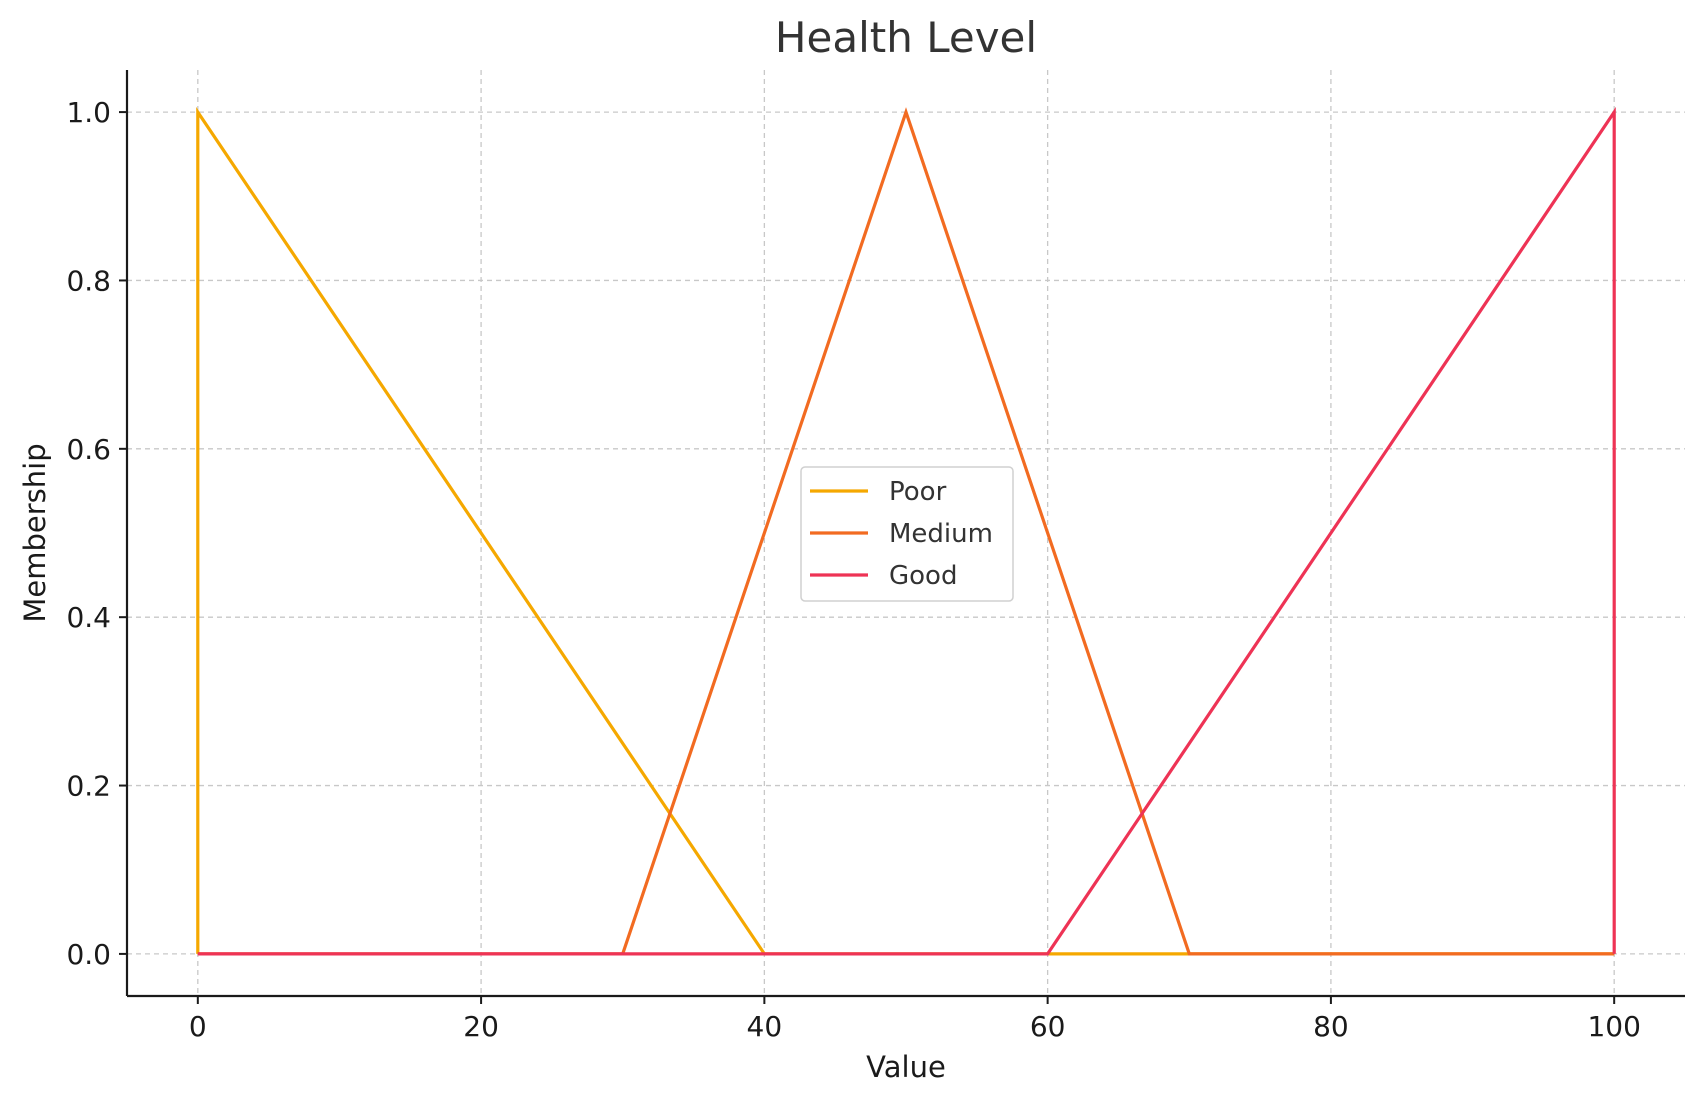 Image resolution: width=1697 pixels, height=1101 pixels. What do you see at coordinates (906, 37) in the screenshot?
I see `chart-title: Health Level` at bounding box center [906, 37].